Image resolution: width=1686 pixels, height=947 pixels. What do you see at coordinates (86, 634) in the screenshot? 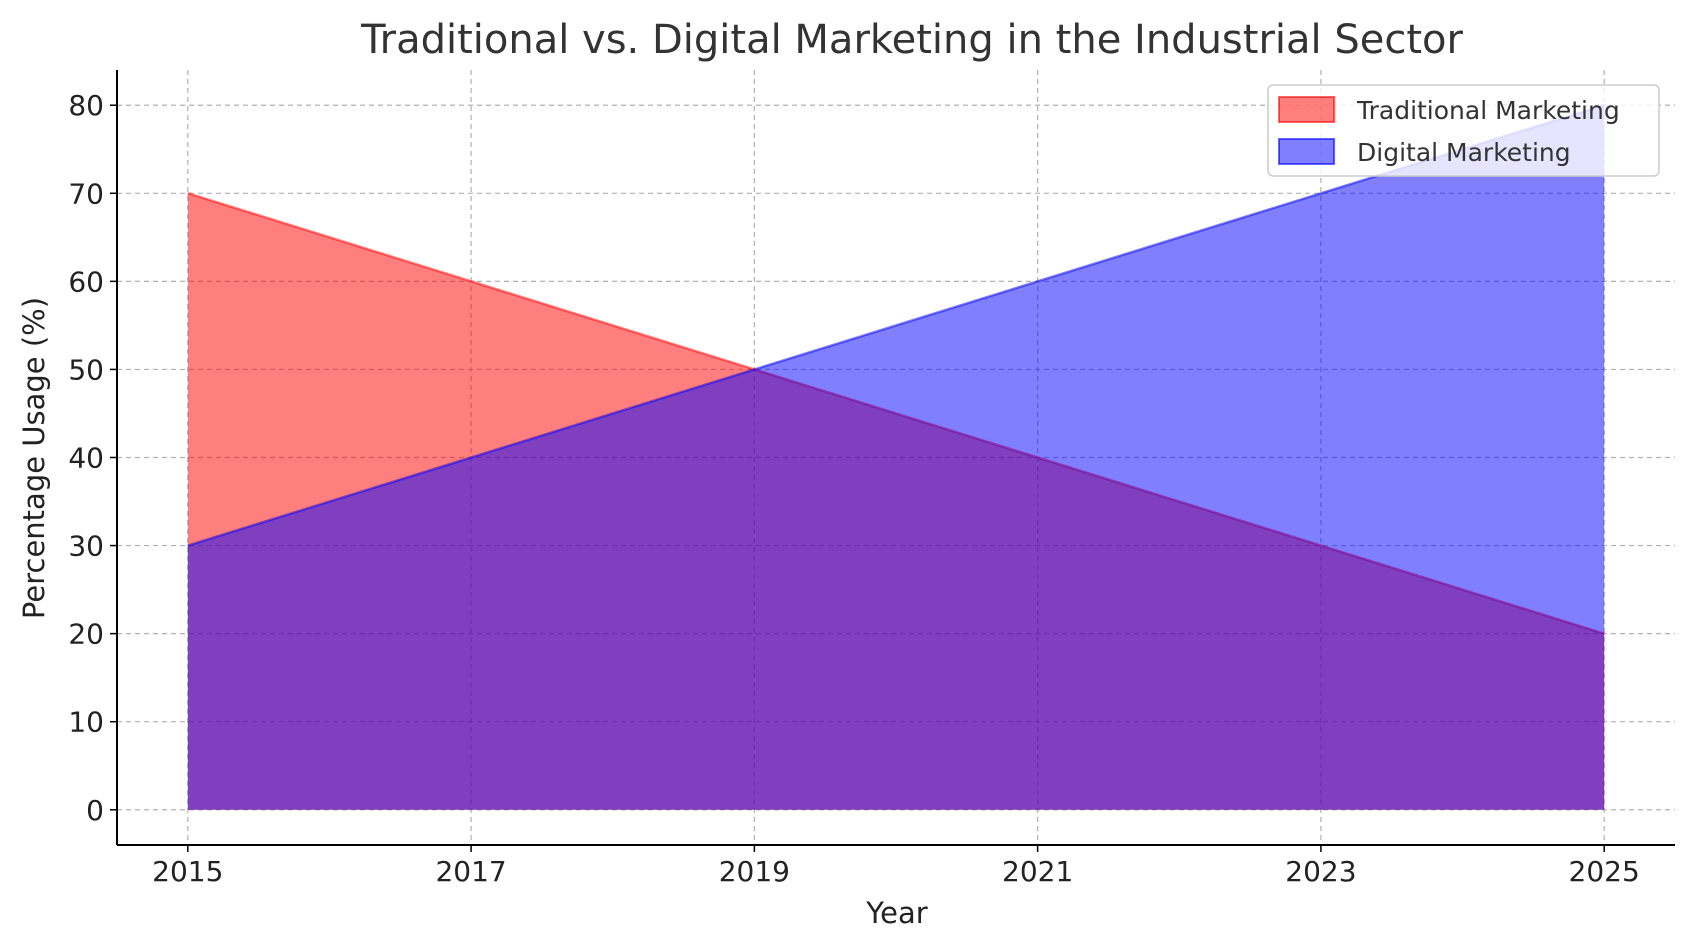
I see `y-tick-label-20: 20` at bounding box center [86, 634].